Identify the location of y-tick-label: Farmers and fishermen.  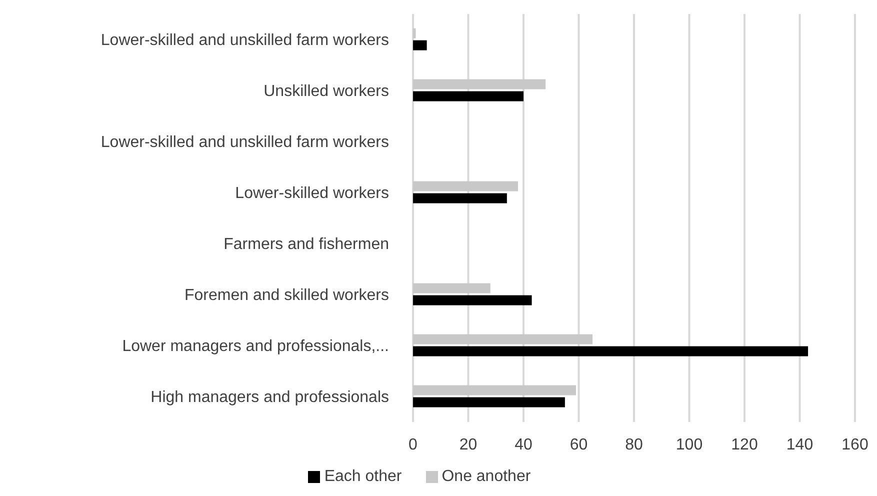
(306, 245).